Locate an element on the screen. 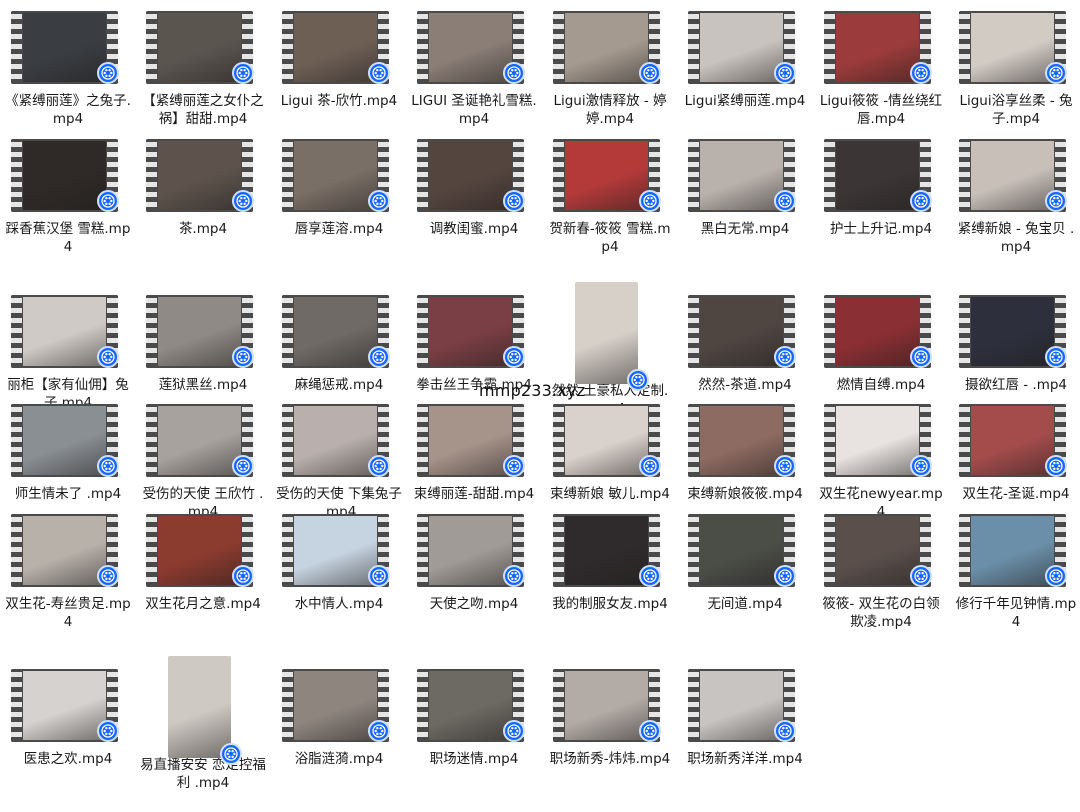 The width and height of the screenshot is (1080, 812). file-item: 唇享莲溶.mp4 is located at coordinates (339, 202).